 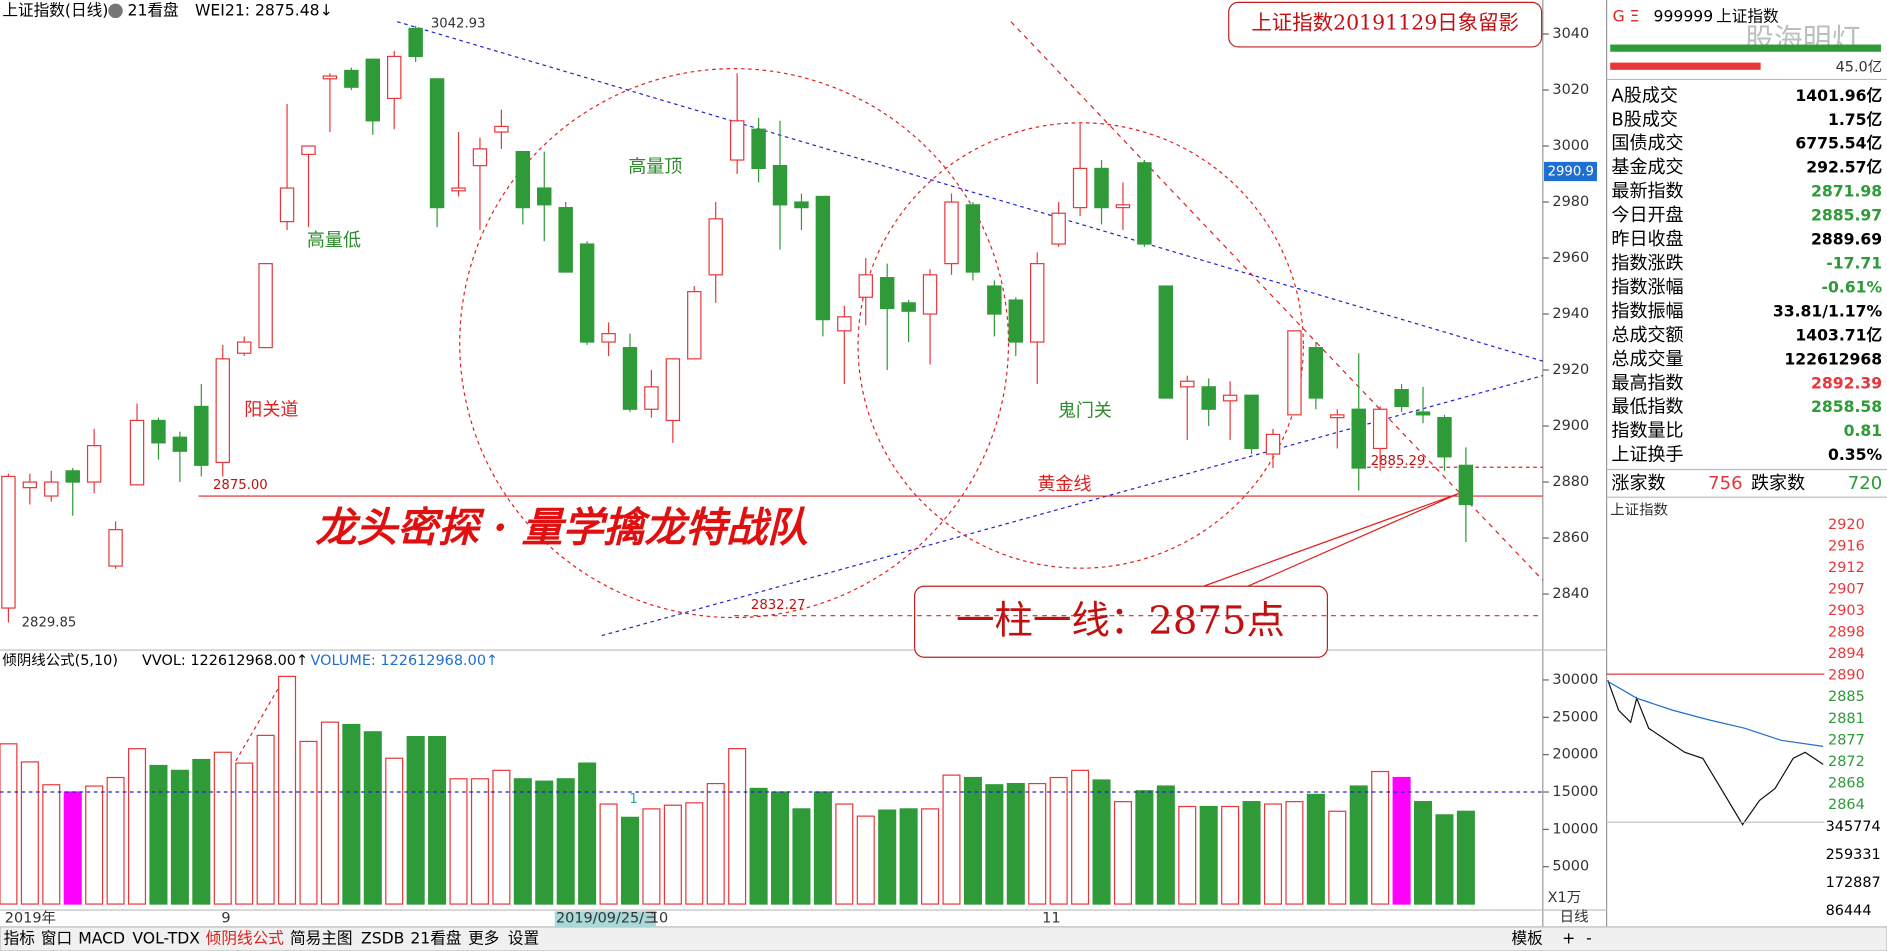 I want to click on toolbar-tab: ZSDB, so click(x=382, y=937).